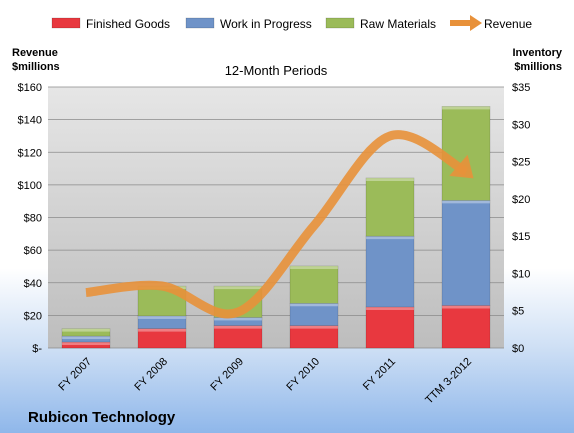  Describe the element at coordinates (537, 53) in the screenshot. I see `right-axis-title-line1: Inventory` at that location.